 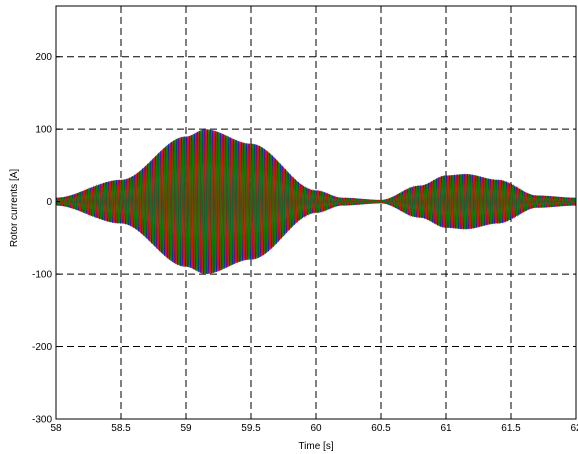 What do you see at coordinates (43, 130) in the screenshot?
I see `y-tick-label: 100` at bounding box center [43, 130].